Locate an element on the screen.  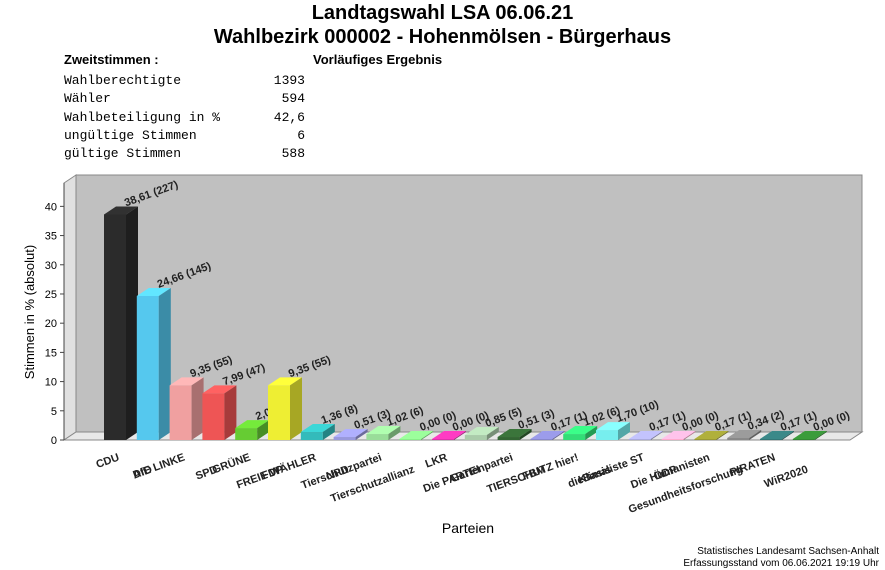
y-tick-label: 25 is located at coordinates (51, 295).